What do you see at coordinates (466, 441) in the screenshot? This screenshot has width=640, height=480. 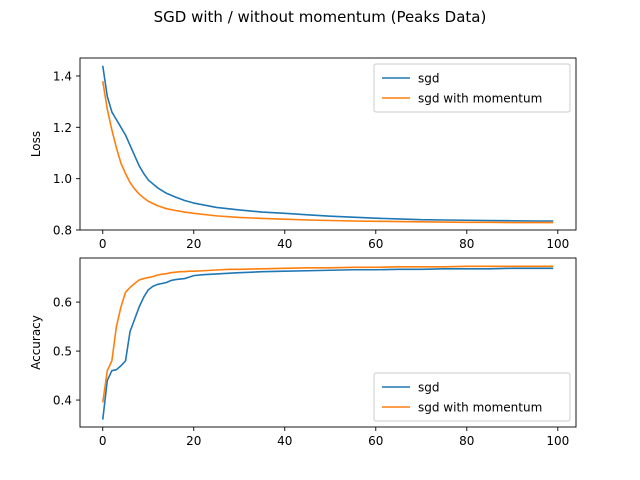 I see `accuracy-x-tick-label: 80` at bounding box center [466, 441].